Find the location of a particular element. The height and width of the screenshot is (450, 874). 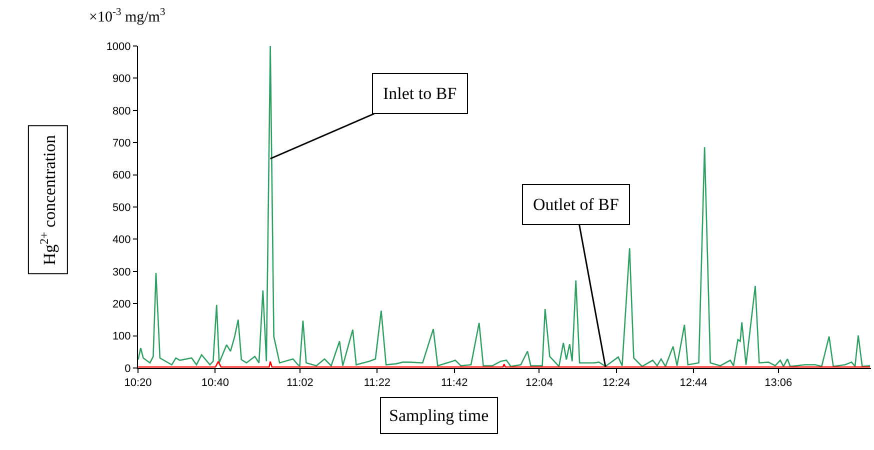

x-tick-label: 12:04 is located at coordinates (539, 383).